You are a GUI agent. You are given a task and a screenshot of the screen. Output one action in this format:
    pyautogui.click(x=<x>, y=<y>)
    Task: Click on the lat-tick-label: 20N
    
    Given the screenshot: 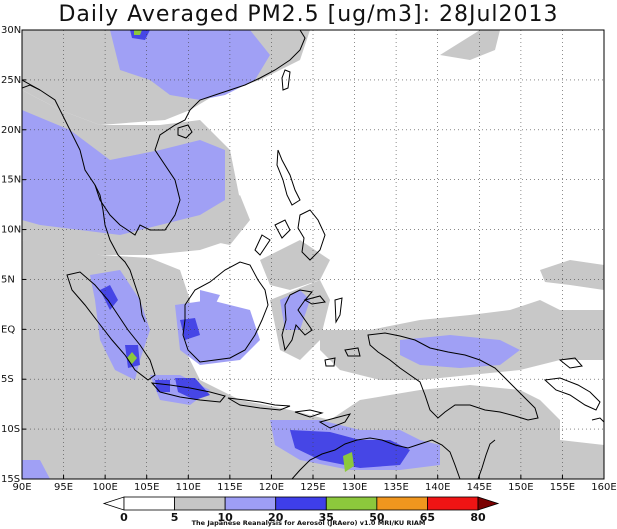 What is the action you would take?
    pyautogui.click(x=11, y=130)
    